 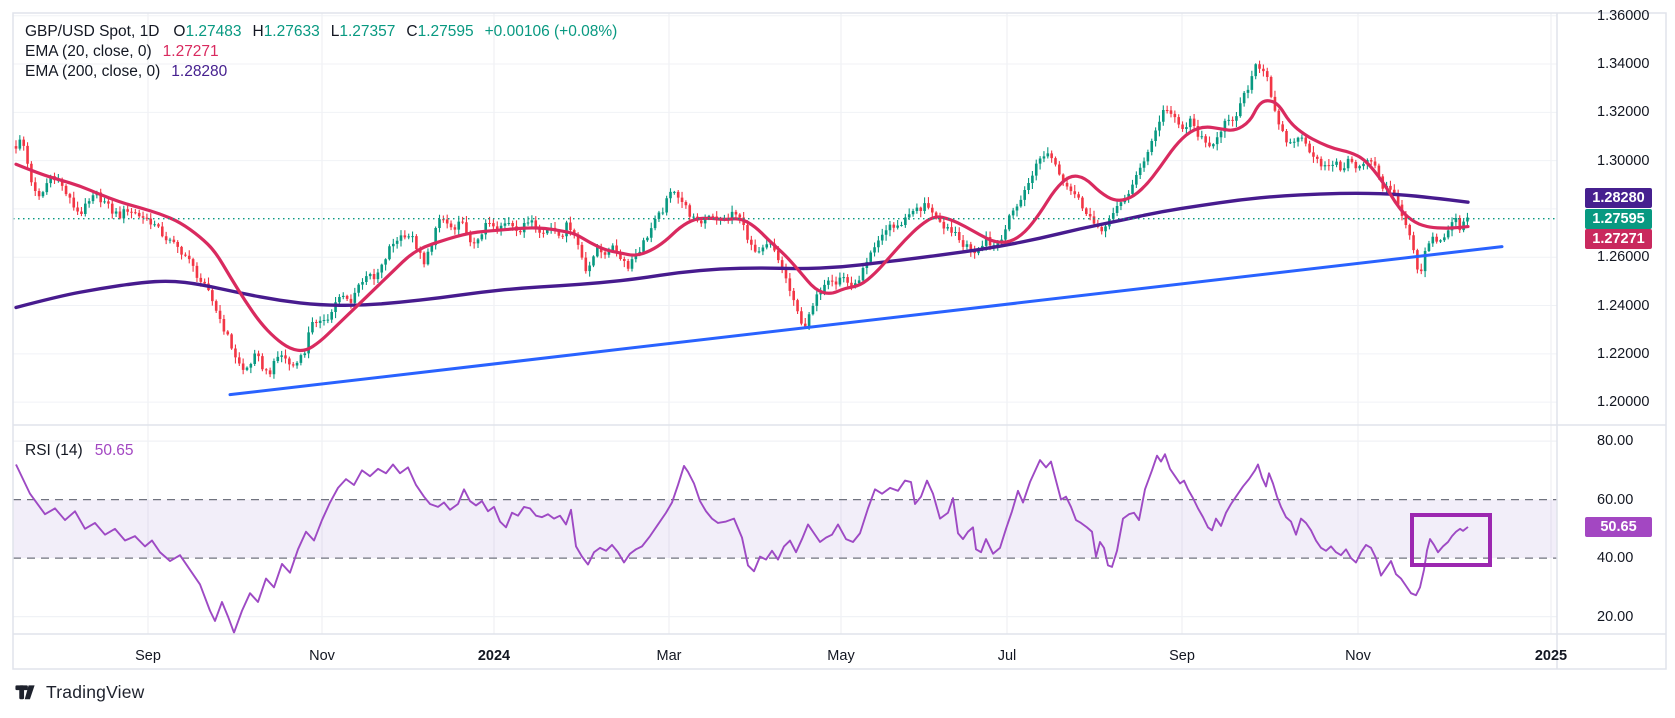 I want to click on price-tick-label: 1.30000, so click(x=1623, y=160).